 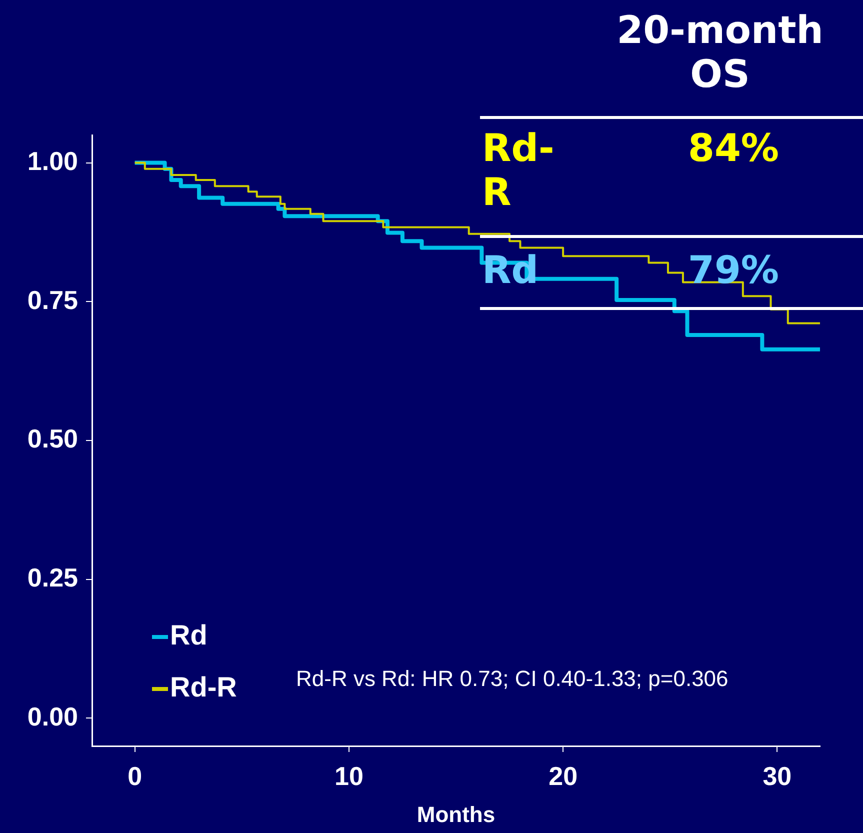 What do you see at coordinates (519, 170) in the screenshot?
I see `annotation: Rd-R` at bounding box center [519, 170].